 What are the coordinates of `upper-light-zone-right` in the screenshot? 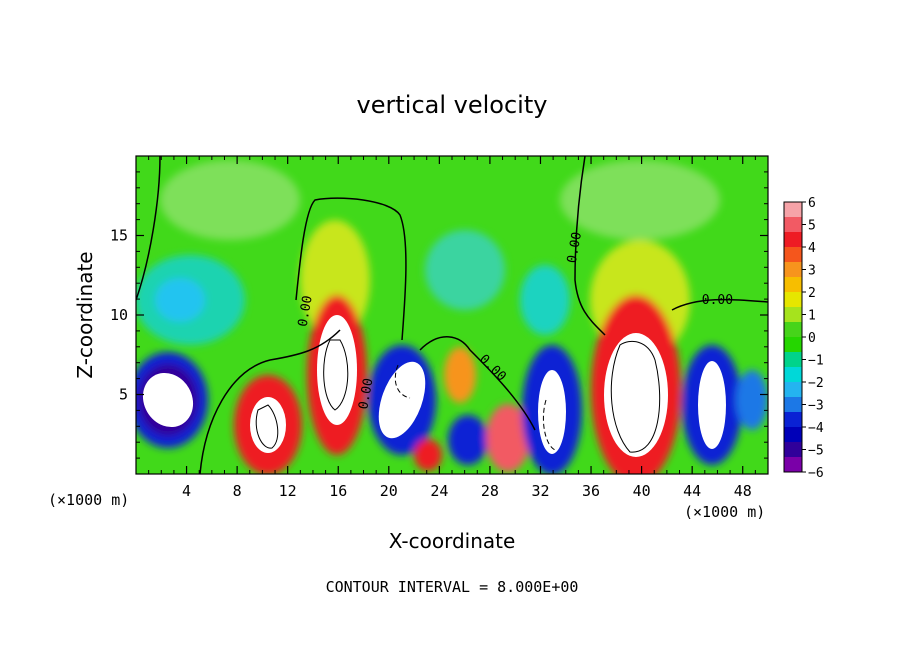 It's located at (640, 200).